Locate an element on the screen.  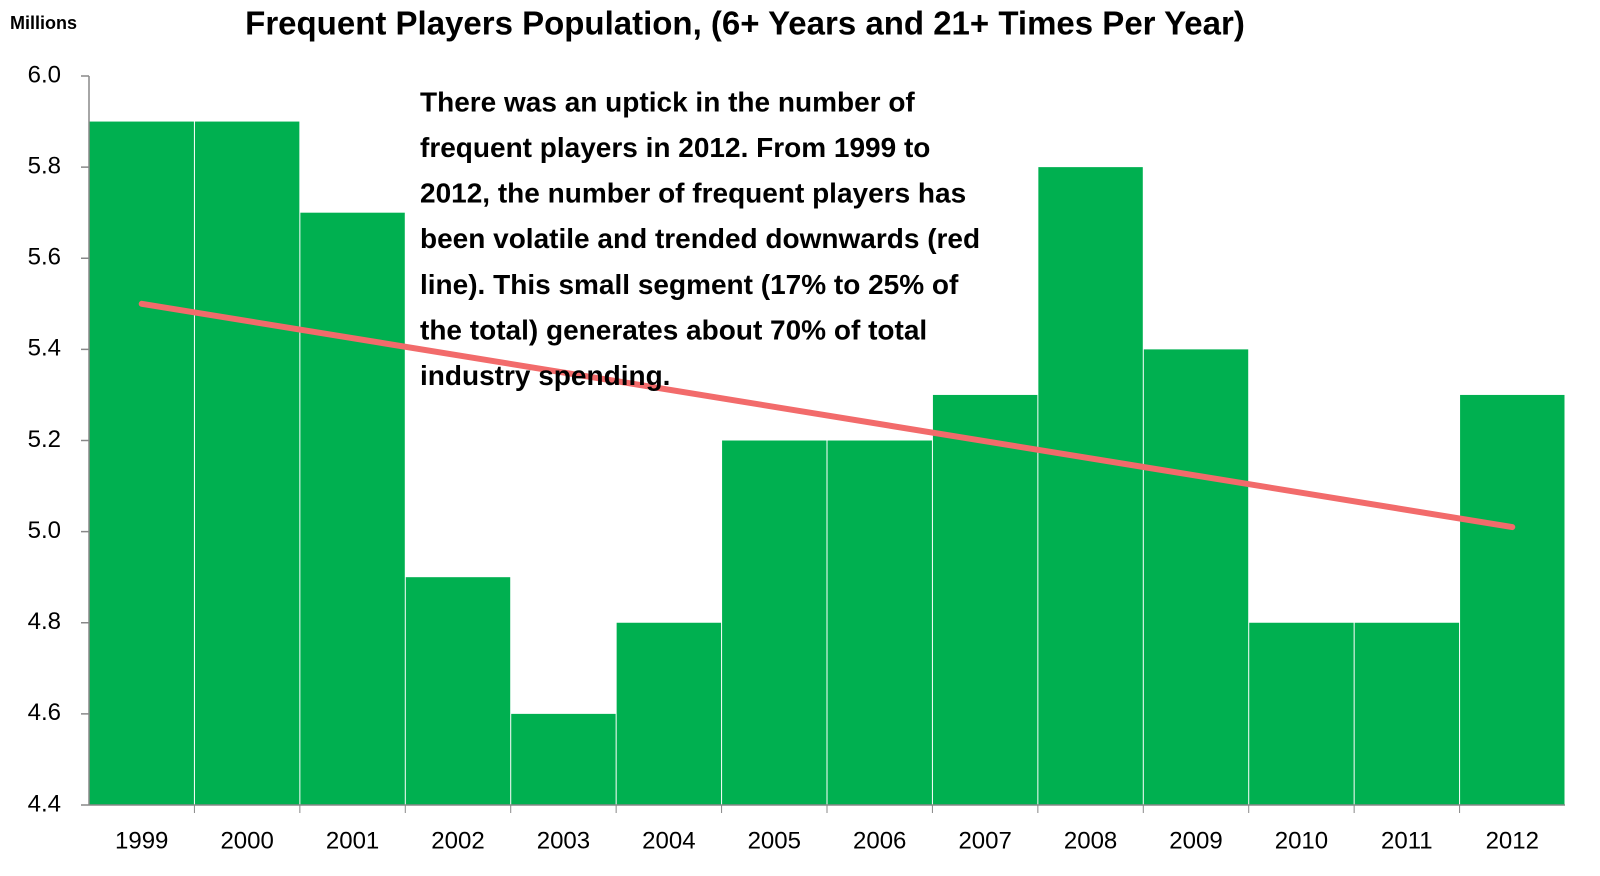
x-tick-label: 2007 is located at coordinates (984, 840).